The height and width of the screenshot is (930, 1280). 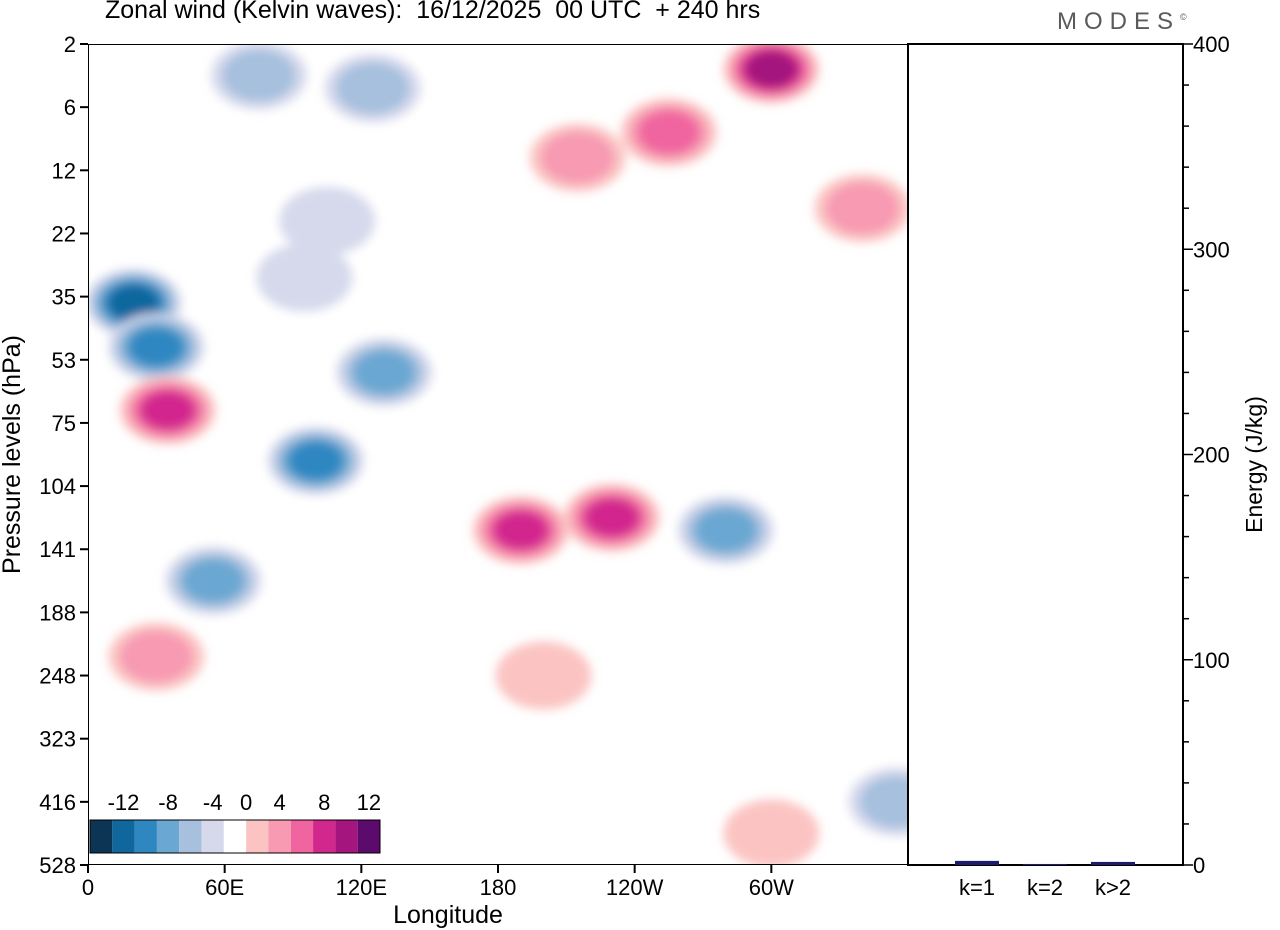 I want to click on energy-category-label: k=2, so click(x=1045, y=887).